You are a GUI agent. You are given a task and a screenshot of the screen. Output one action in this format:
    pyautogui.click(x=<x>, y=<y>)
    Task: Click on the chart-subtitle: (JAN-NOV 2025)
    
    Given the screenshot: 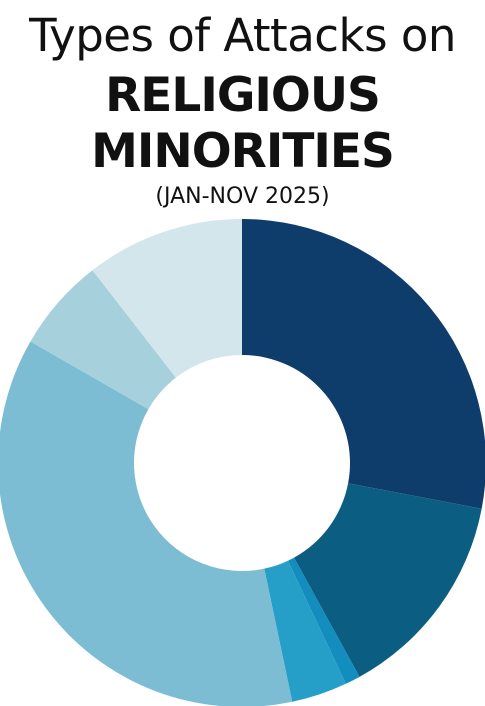 What is the action you would take?
    pyautogui.click(x=242, y=196)
    